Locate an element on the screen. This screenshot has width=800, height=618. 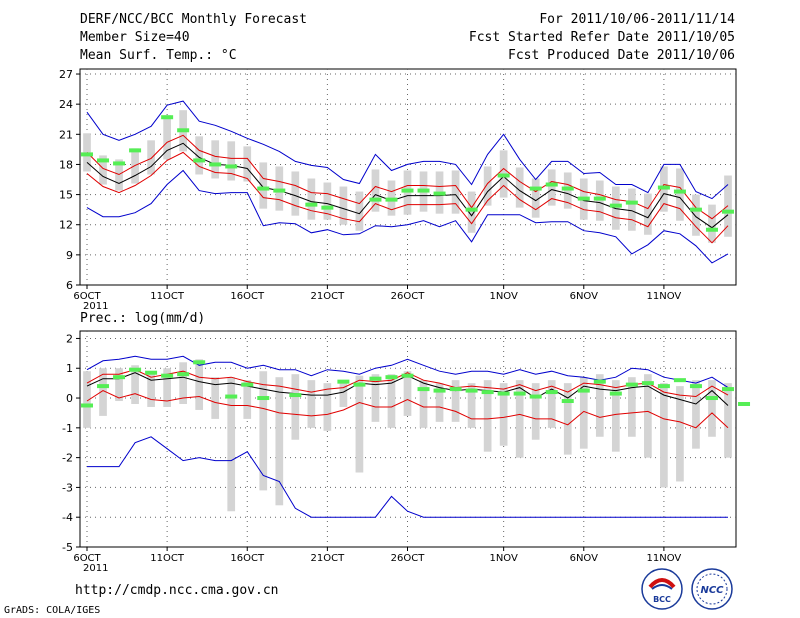
y-tick-label: -1 is located at coordinates (67, 428).